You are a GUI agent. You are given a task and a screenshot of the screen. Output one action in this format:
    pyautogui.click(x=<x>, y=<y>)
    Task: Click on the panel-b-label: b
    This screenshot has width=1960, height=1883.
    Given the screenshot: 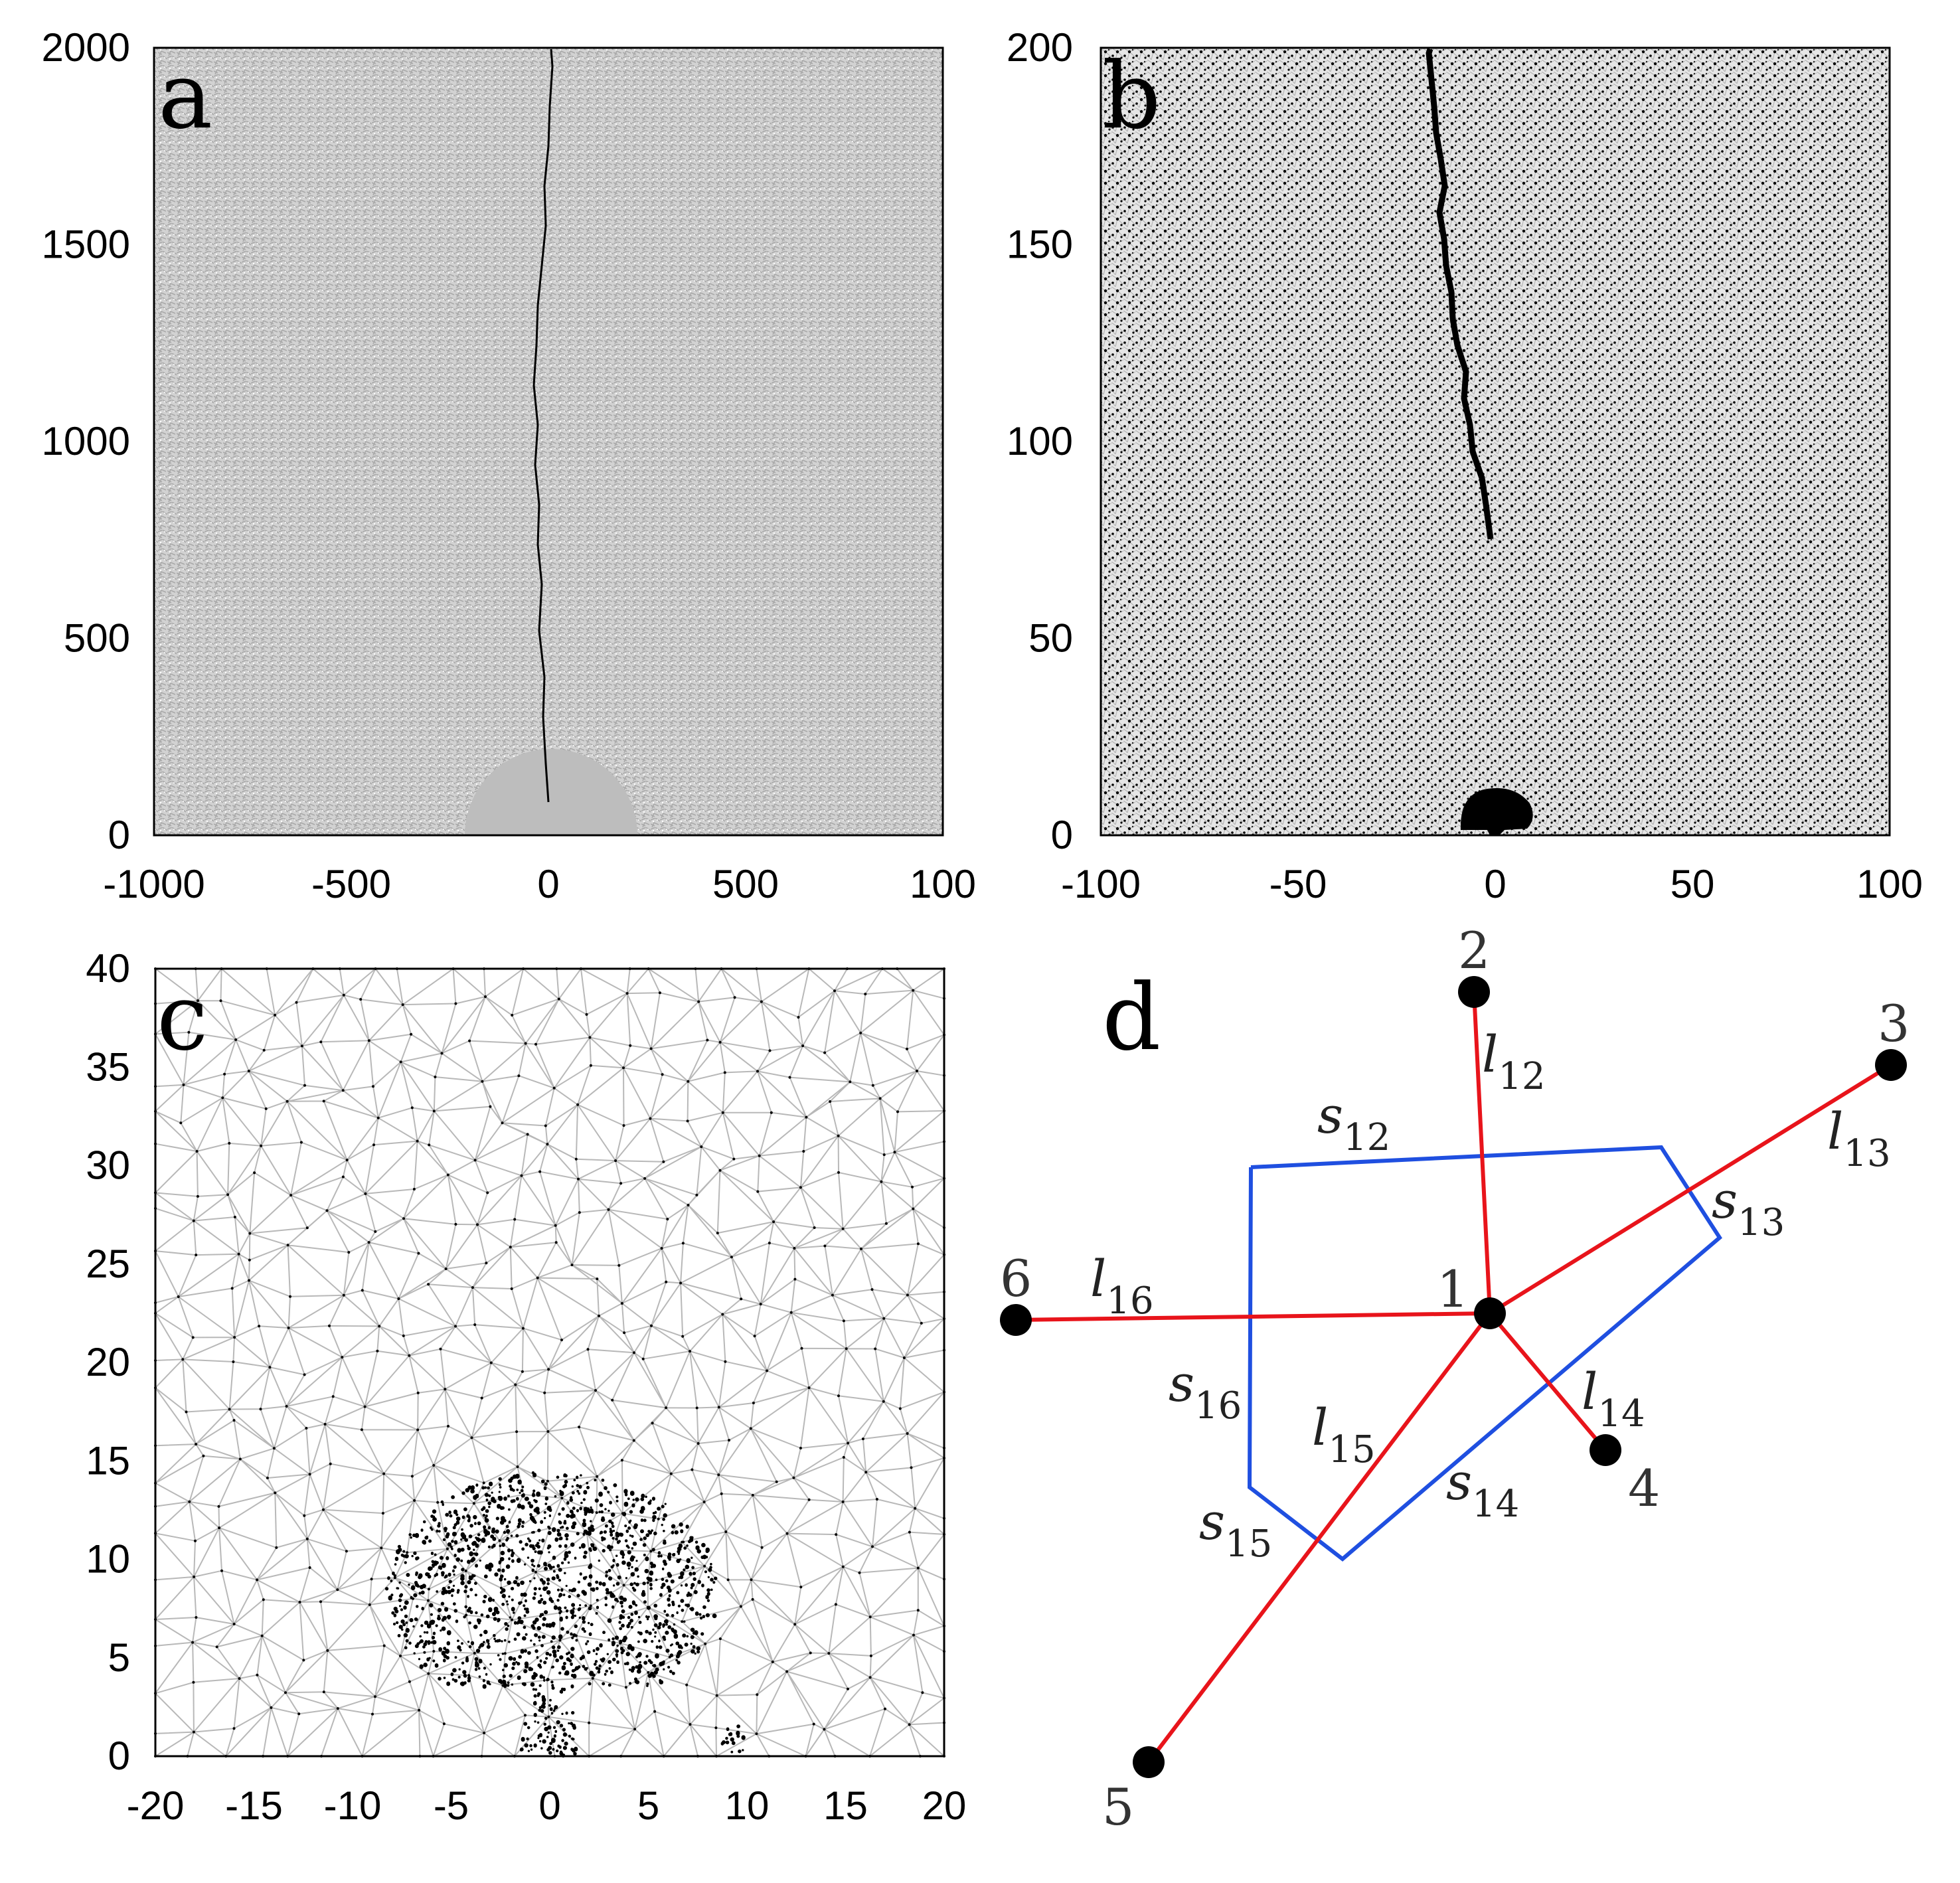 What is the action you would take?
    pyautogui.click(x=1131, y=95)
    